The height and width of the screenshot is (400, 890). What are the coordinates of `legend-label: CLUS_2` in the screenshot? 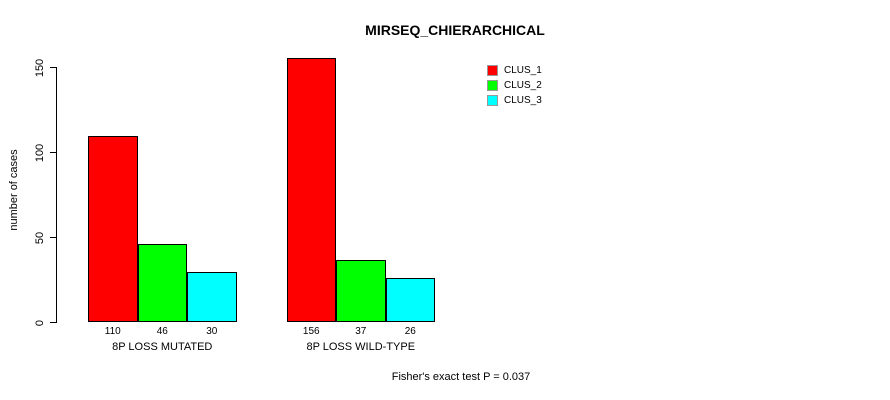 It's located at (523, 85).